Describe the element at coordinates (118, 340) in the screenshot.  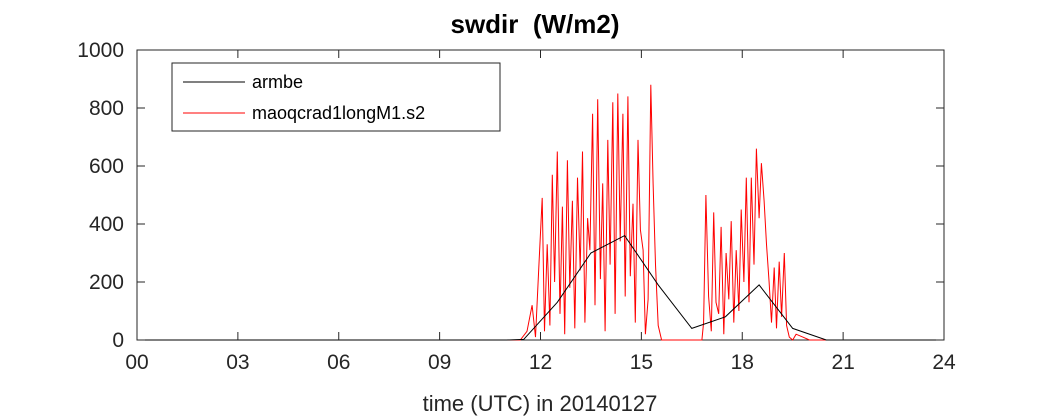
I see `y-tick-label: 0` at that location.